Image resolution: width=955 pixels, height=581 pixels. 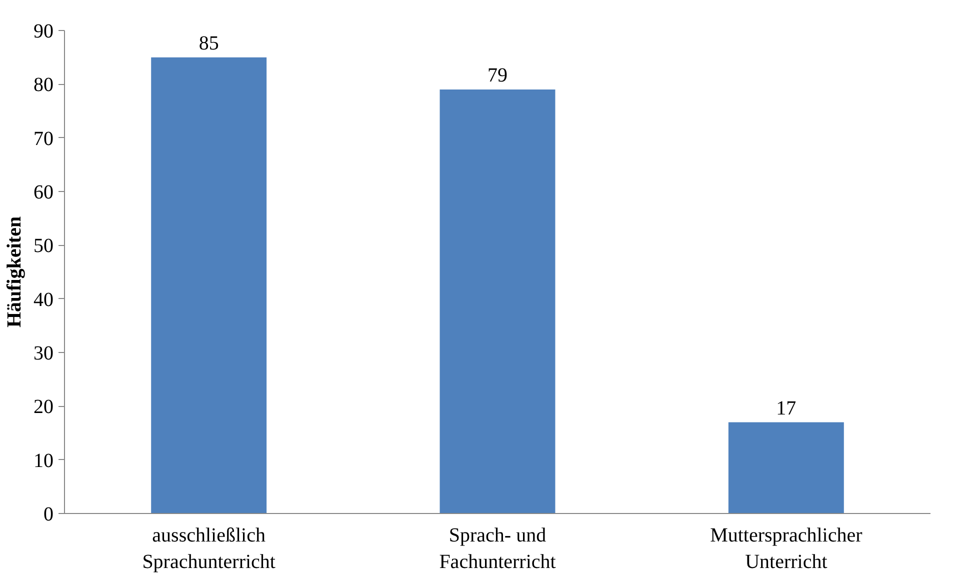 I want to click on data-label: 85, so click(x=208, y=43).